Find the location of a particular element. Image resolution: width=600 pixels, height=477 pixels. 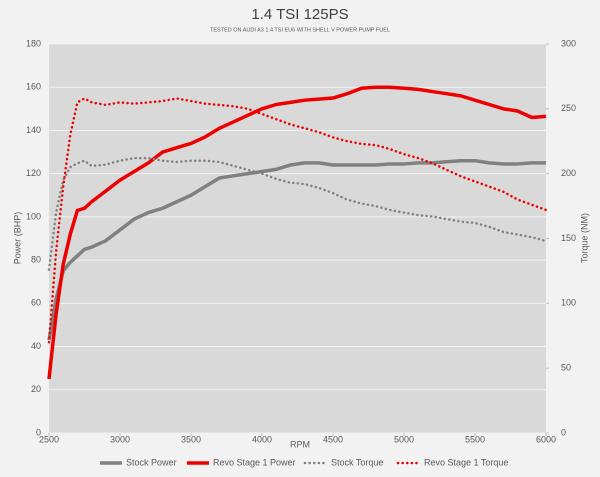

legend-label: Stock Power is located at coordinates (151, 462).